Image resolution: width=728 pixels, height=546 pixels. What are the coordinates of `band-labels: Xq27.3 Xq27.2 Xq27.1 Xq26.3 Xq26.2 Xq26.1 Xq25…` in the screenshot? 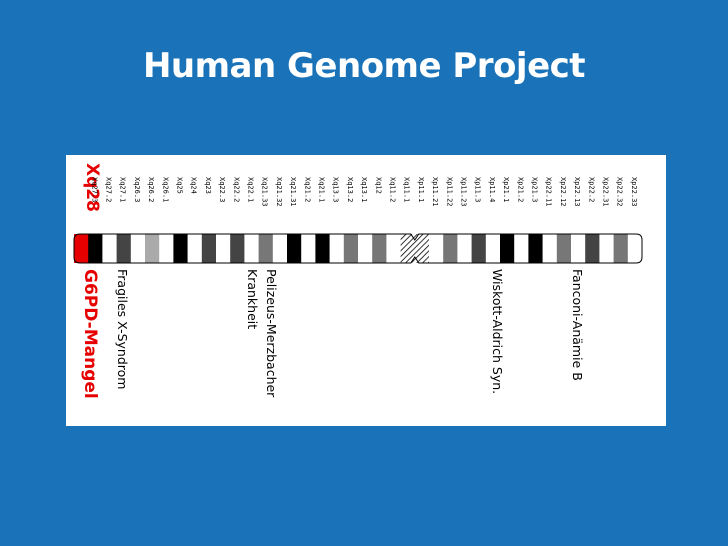 It's located at (364, 192).